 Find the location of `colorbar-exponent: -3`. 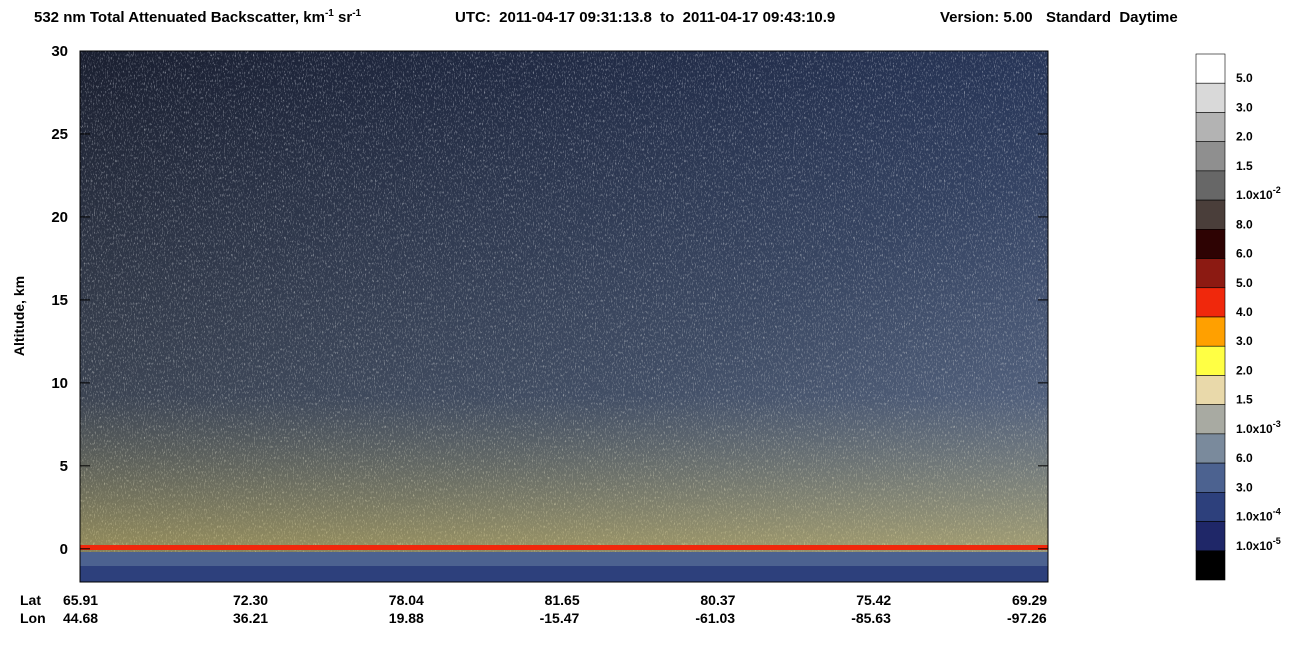

colorbar-exponent: -3 is located at coordinates (1277, 424).